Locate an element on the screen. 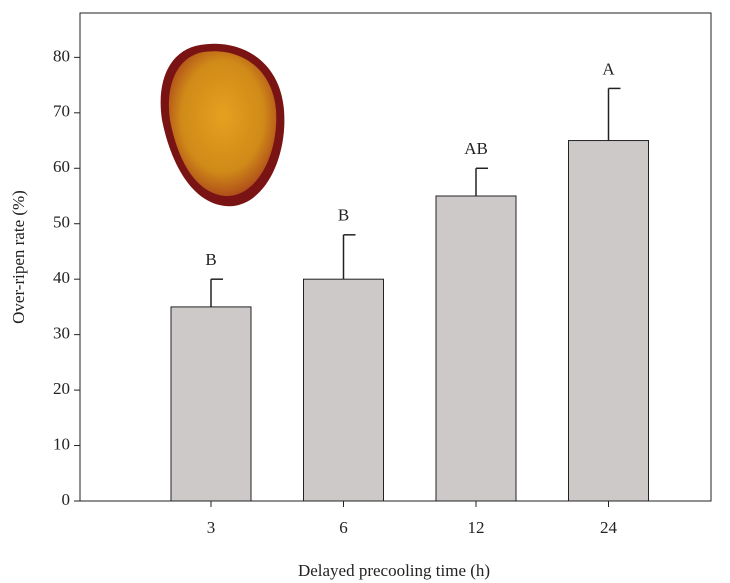  y-tick-label: 80 is located at coordinates (61, 55).